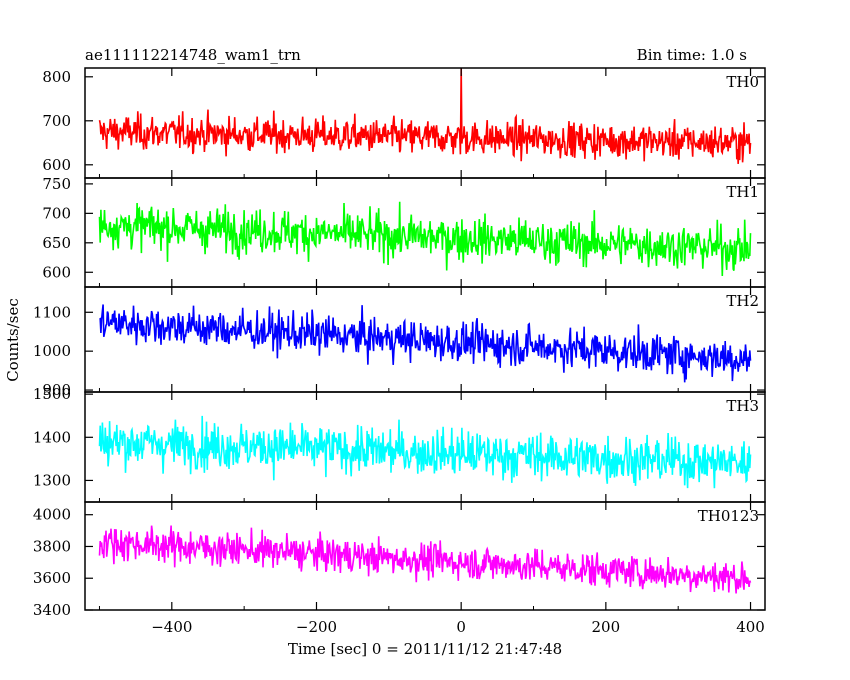 The height and width of the screenshot is (680, 850). Describe the element at coordinates (742, 406) in the screenshot. I see `panel-label-th3: TH3` at that location.